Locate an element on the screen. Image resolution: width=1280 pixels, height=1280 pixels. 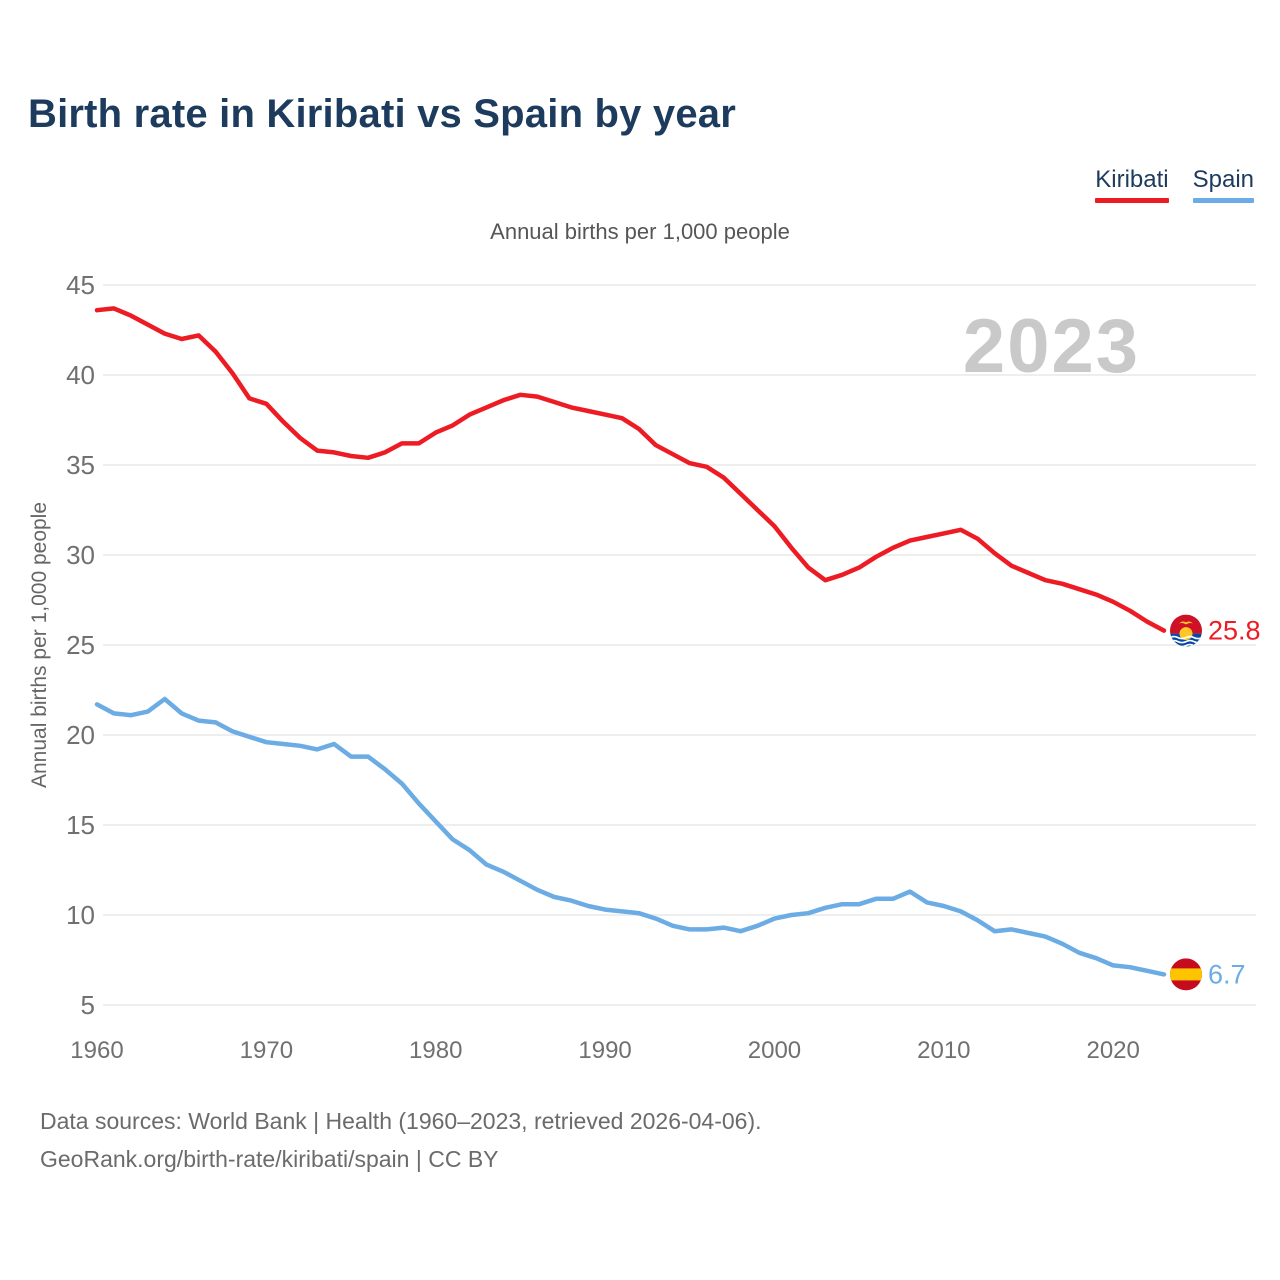
svg-text: 2020 is located at coordinates (1112, 1050).